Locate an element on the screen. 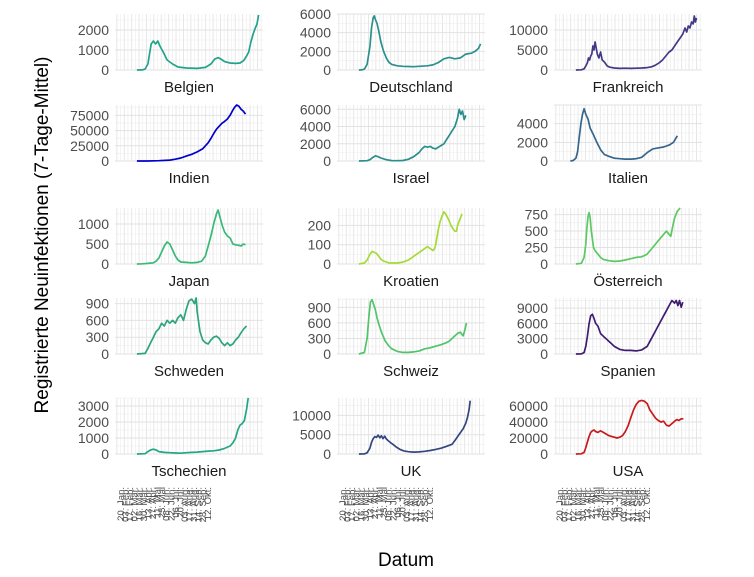 This screenshot has width=754, height=577. panel-title: Belgien is located at coordinates (189, 87).